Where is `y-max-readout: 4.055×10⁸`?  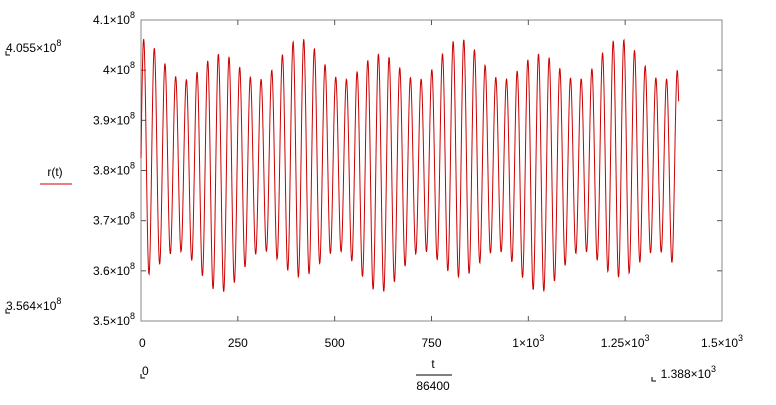 y-max-readout: 4.055×10⁸ is located at coordinates (33, 46).